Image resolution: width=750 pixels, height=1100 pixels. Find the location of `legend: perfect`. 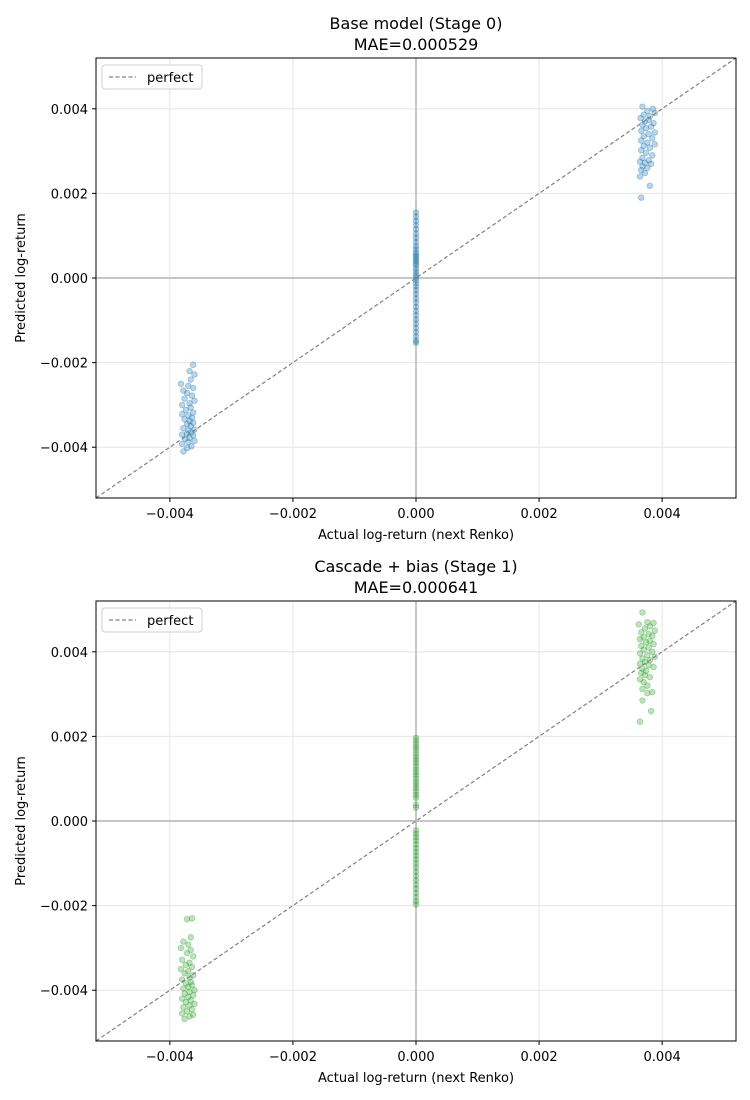

legend: perfect is located at coordinates (152, 620).